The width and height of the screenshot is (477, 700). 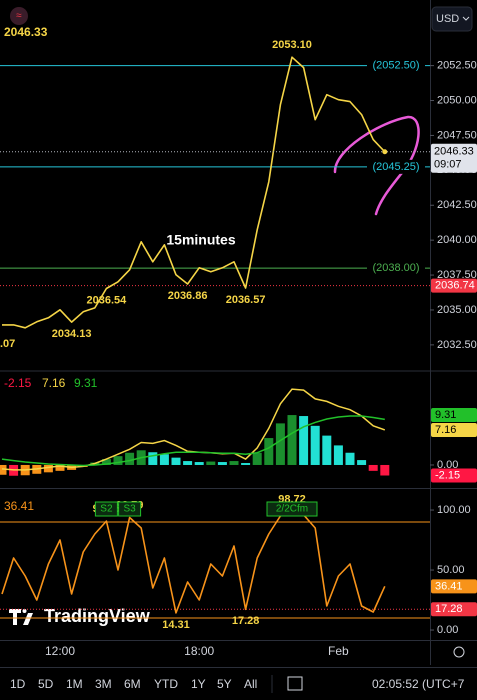 What do you see at coordinates (338, 651) in the screenshot?
I see `x-tick-label: Feb` at bounding box center [338, 651].